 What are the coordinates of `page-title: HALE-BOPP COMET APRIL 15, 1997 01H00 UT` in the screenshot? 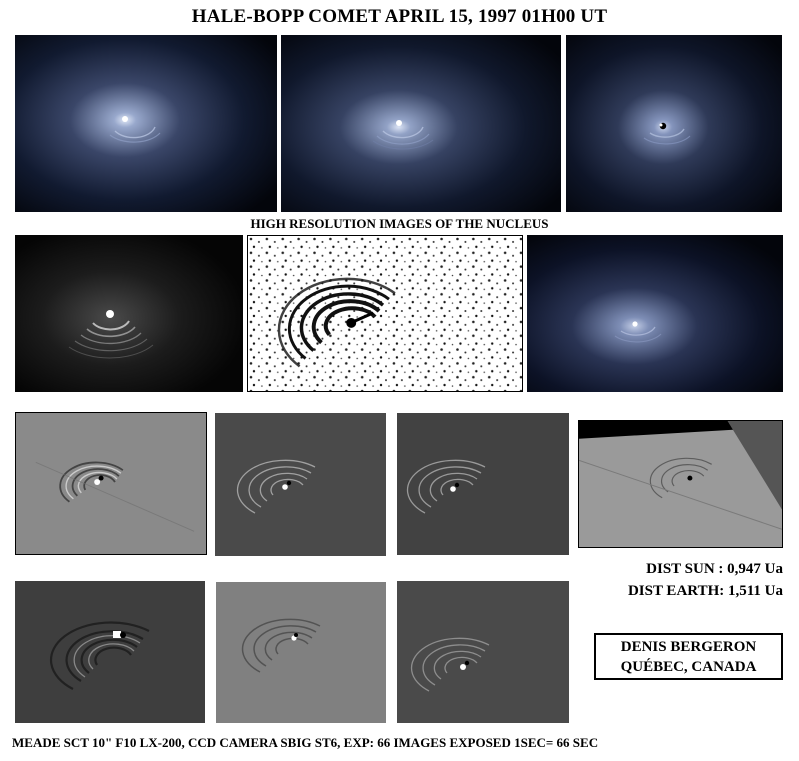 It's located at (399, 16).